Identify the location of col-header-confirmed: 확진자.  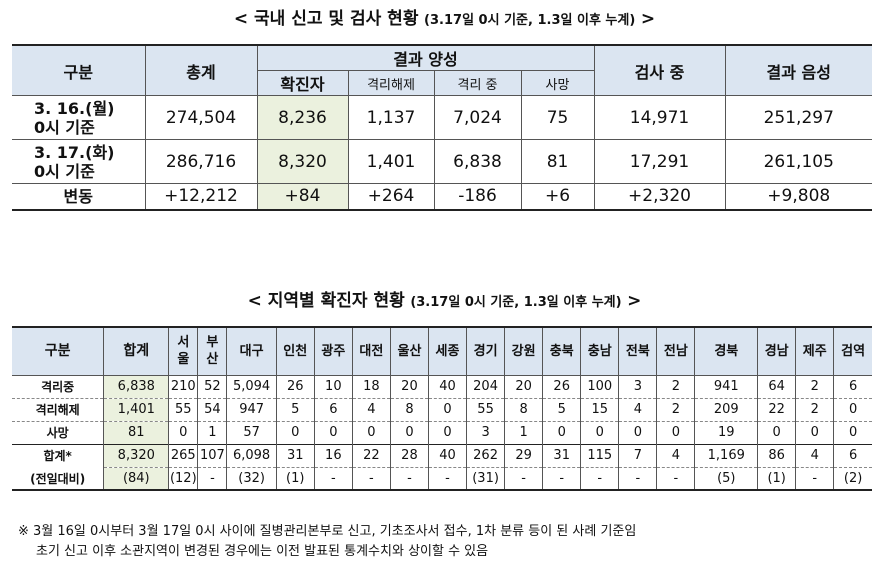
(303, 83).